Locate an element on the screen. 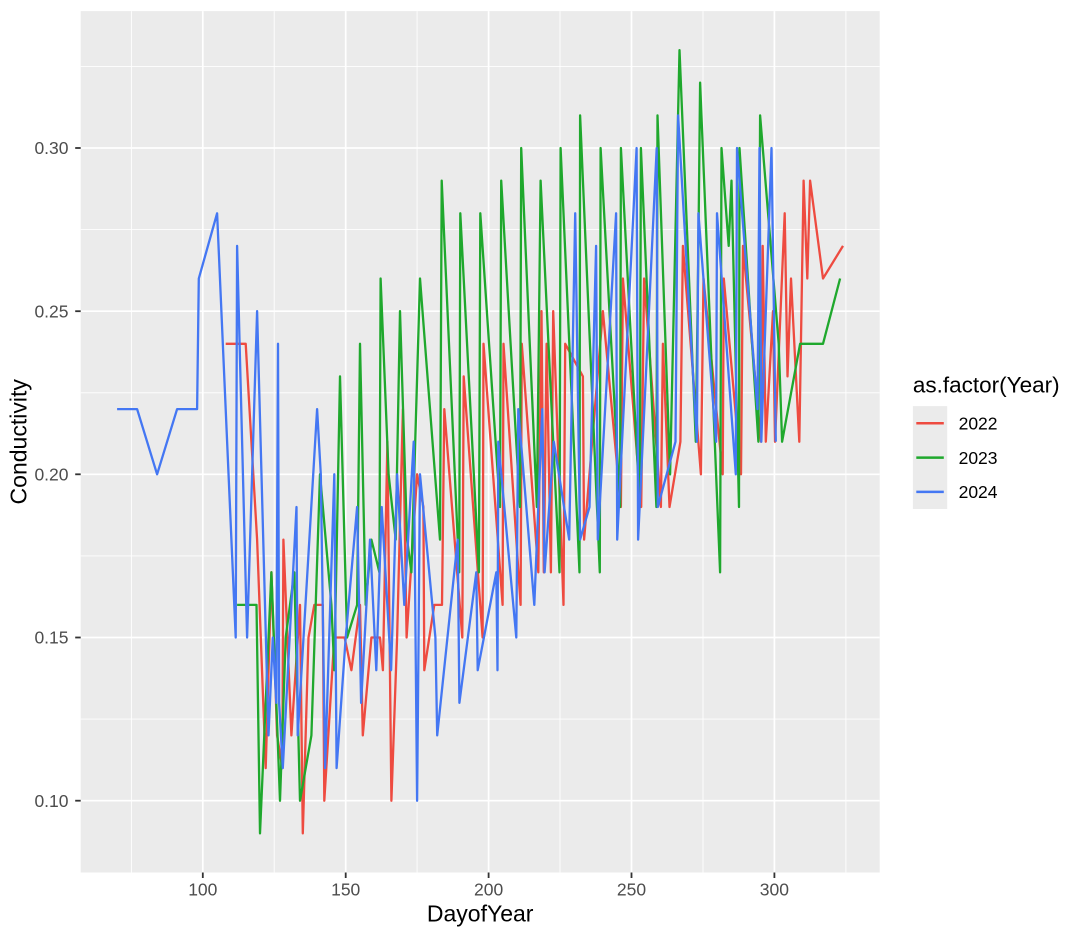  svg-text: 100 is located at coordinates (202, 890).